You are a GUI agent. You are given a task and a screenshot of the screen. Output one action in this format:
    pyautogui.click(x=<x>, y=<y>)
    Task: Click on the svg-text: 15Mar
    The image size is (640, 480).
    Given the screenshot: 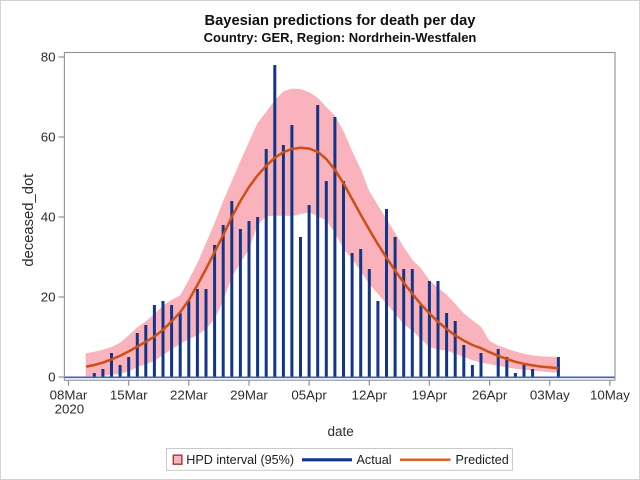 What is the action you would take?
    pyautogui.click(x=129, y=395)
    